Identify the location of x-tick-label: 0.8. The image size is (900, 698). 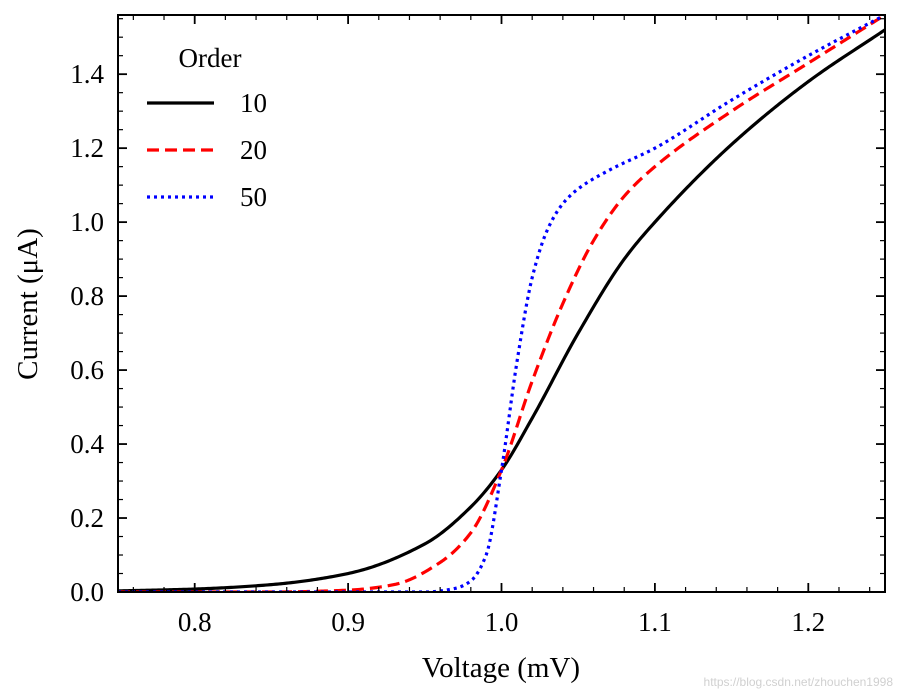
(195, 622).